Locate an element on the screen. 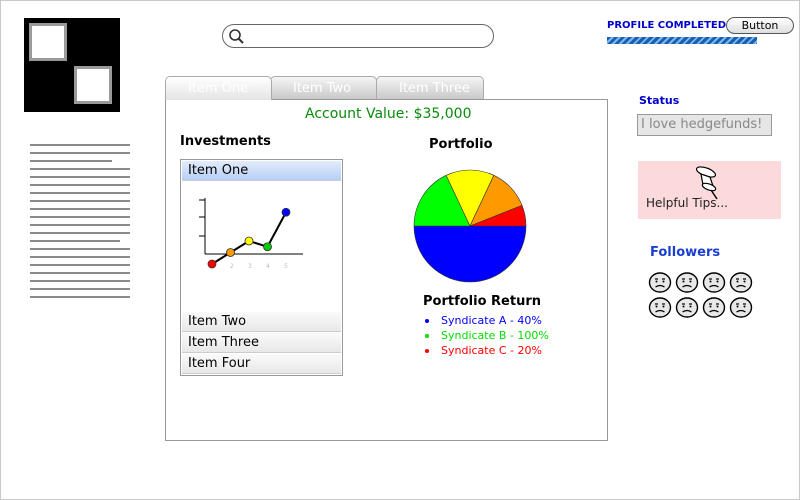 This screenshot has height=500, width=800. investments-list: Item One Item Two Item Three Item Four is located at coordinates (261, 267).